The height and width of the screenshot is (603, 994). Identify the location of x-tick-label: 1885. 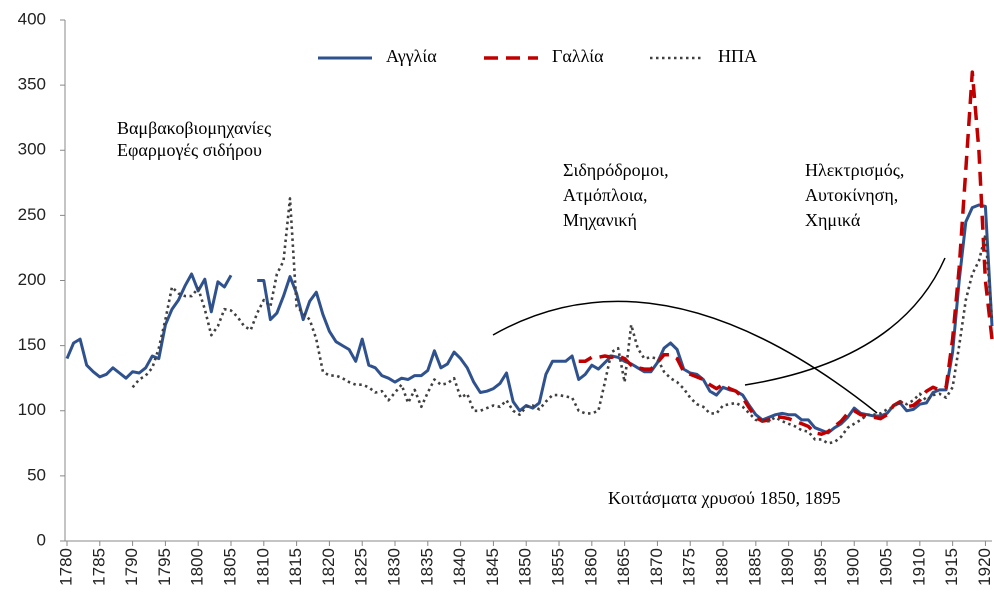
(754, 567).